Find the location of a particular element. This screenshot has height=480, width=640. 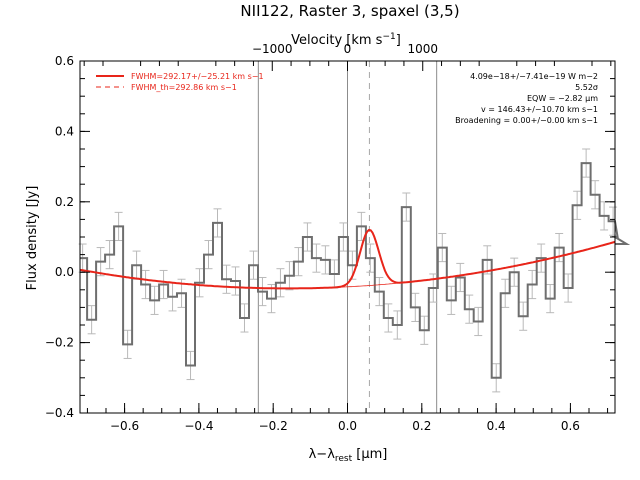

top-tick-label: 1000 is located at coordinates (422, 49).